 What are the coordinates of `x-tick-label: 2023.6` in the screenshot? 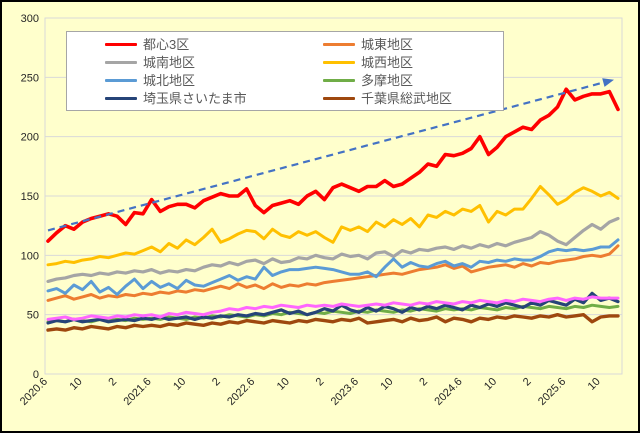 It's located at (345, 392).